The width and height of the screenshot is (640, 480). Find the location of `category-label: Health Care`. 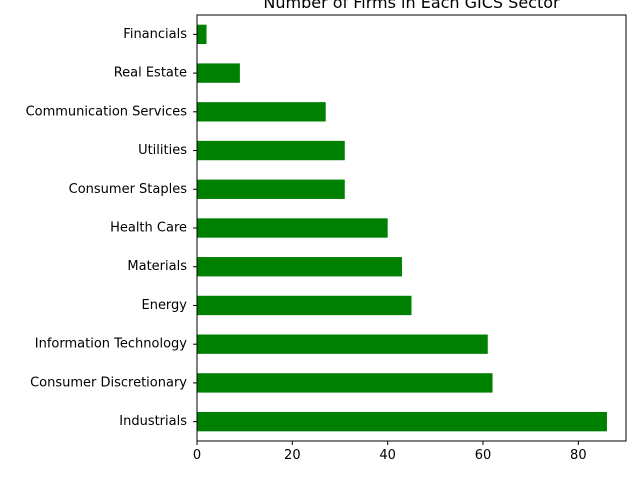

category-label: Health Care is located at coordinates (148, 228).